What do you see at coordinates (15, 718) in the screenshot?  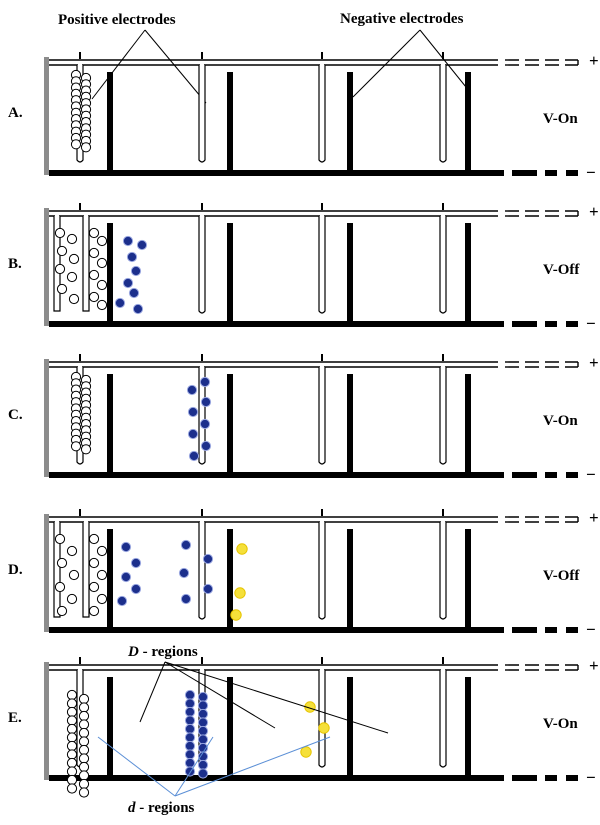 I see `panel-letter: E.` at bounding box center [15, 718].